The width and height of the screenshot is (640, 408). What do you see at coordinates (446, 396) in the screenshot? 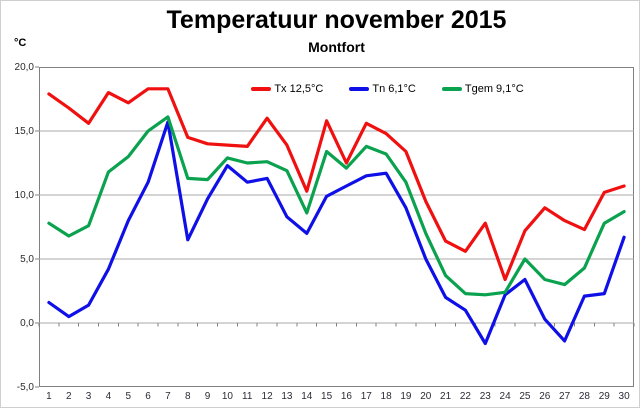
I see `x-tick-label: 21` at bounding box center [446, 396].